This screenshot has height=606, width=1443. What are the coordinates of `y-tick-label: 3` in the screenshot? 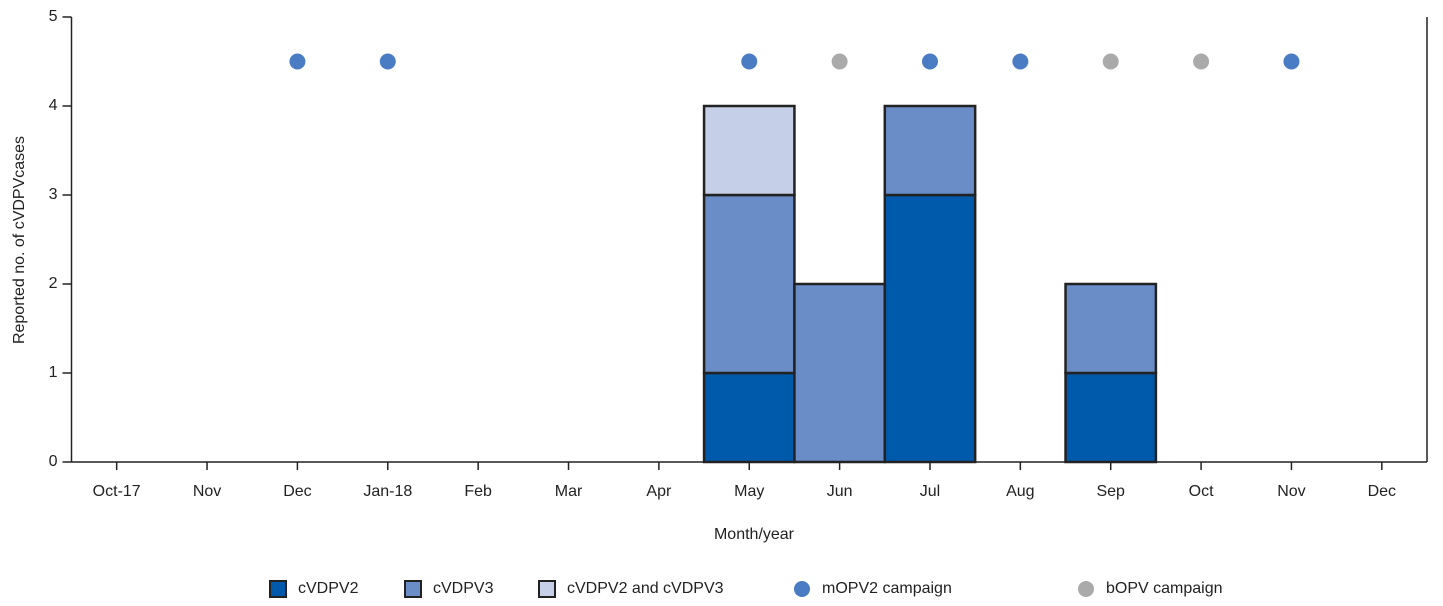 It's located at (53, 194).